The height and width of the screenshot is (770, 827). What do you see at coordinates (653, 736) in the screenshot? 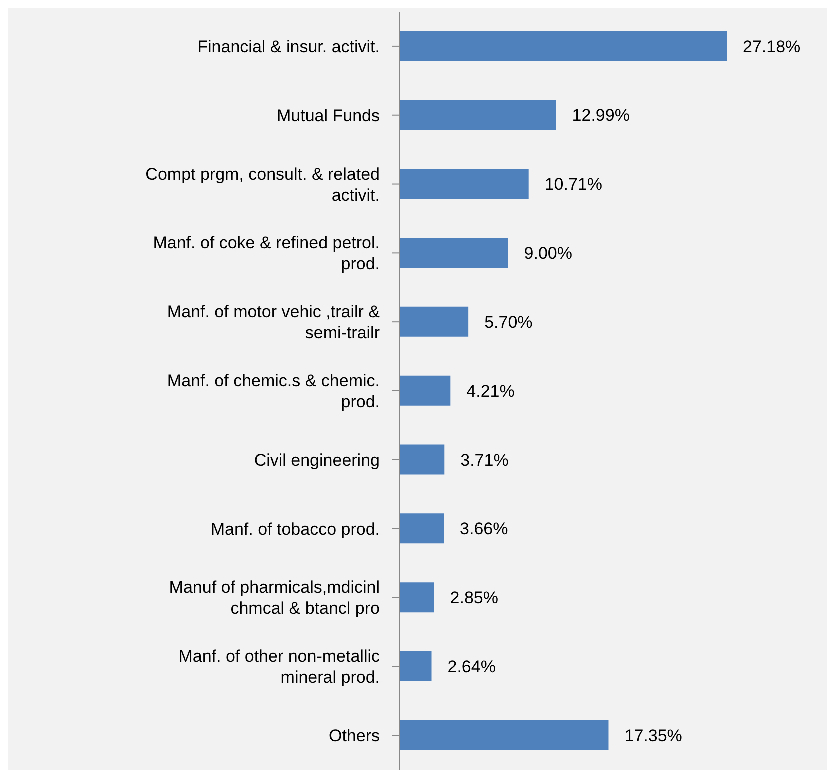
I see `data-label: 17.35%` at bounding box center [653, 736].